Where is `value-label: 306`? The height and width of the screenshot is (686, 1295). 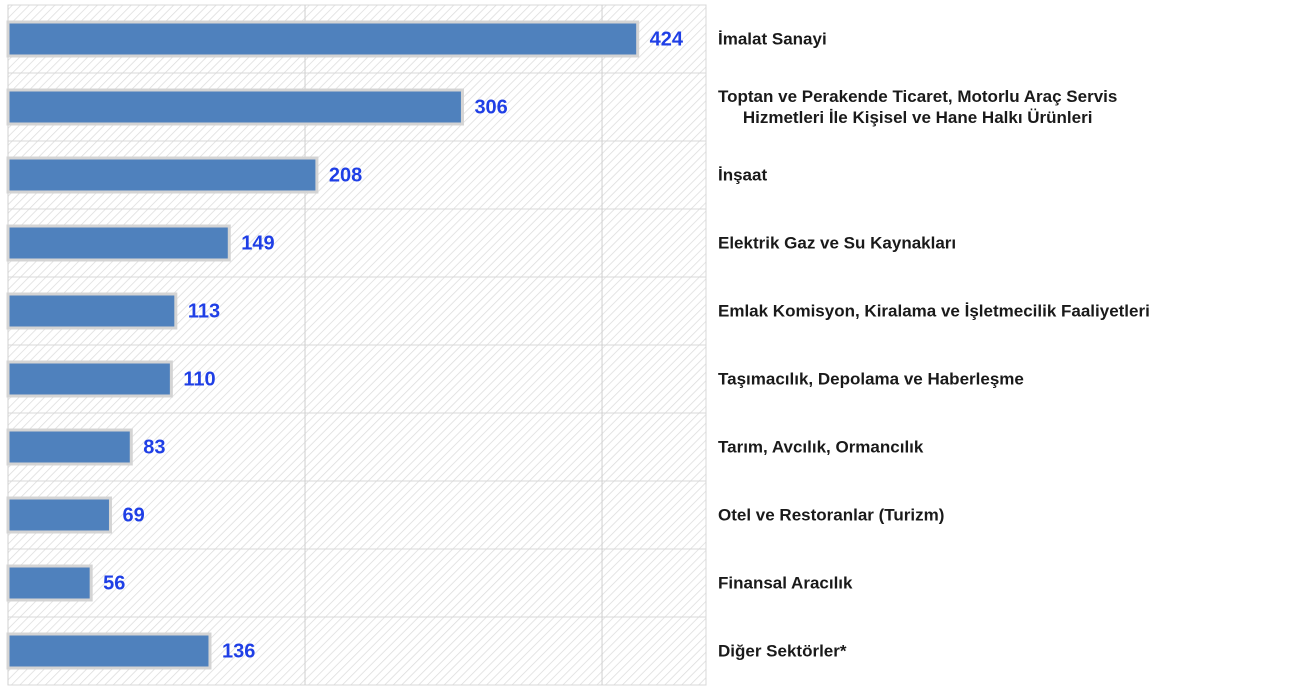 value-label: 306 is located at coordinates (490, 107).